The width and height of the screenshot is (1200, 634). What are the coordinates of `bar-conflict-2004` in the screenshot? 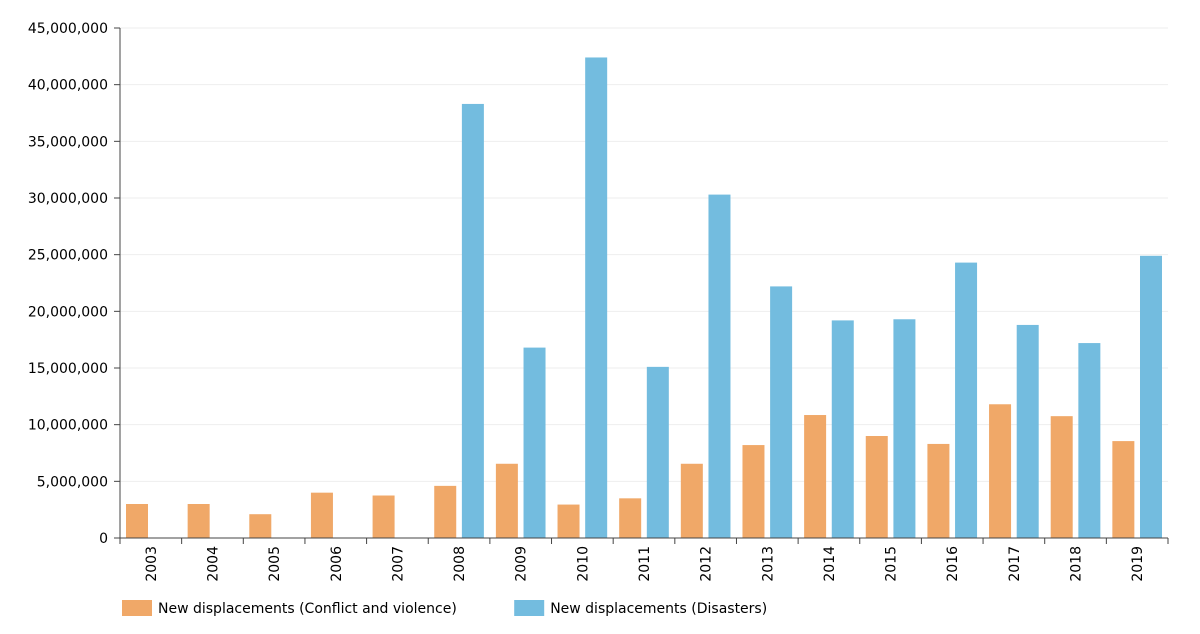 It's located at (198, 521).